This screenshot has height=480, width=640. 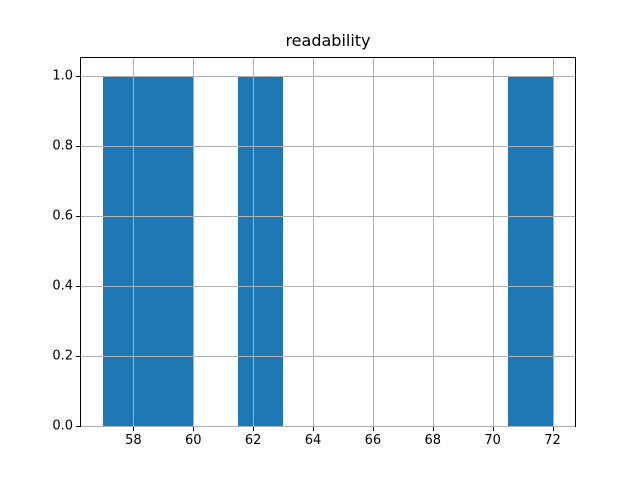 What do you see at coordinates (62, 426) in the screenshot?
I see `y-tick-label: 0.0` at bounding box center [62, 426].